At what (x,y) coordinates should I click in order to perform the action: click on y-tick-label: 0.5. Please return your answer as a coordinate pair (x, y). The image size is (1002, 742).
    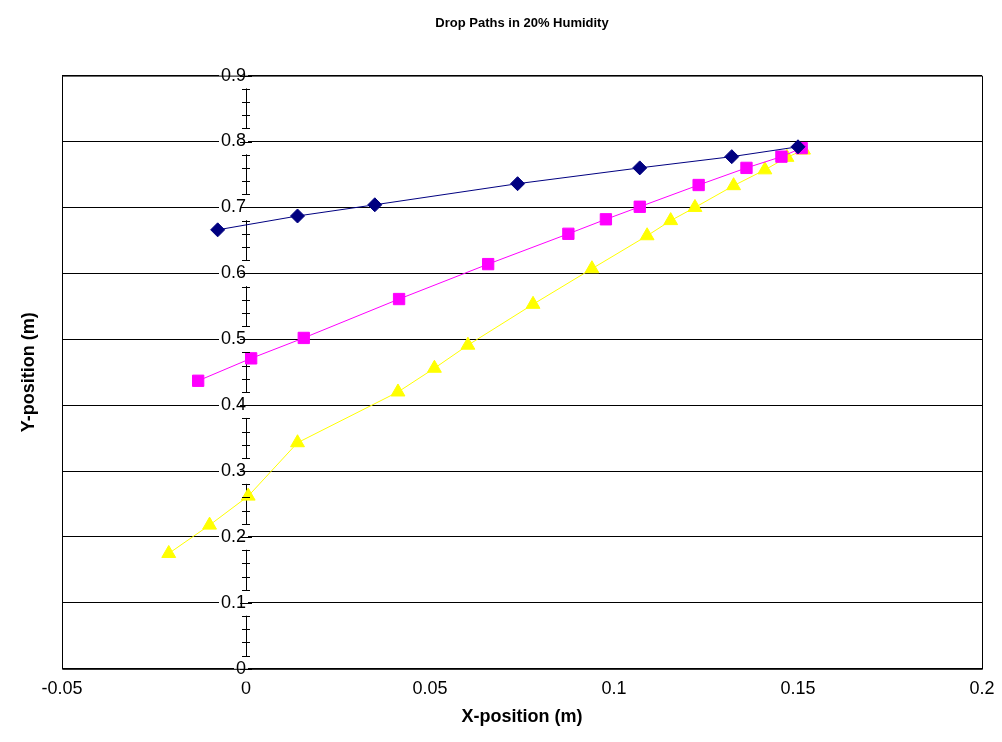
    Looking at the image, I should click on (233, 338).